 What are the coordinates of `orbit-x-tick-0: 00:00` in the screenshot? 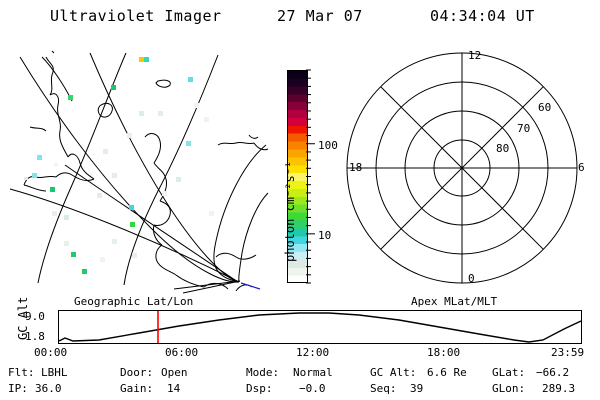 It's located at (51, 352).